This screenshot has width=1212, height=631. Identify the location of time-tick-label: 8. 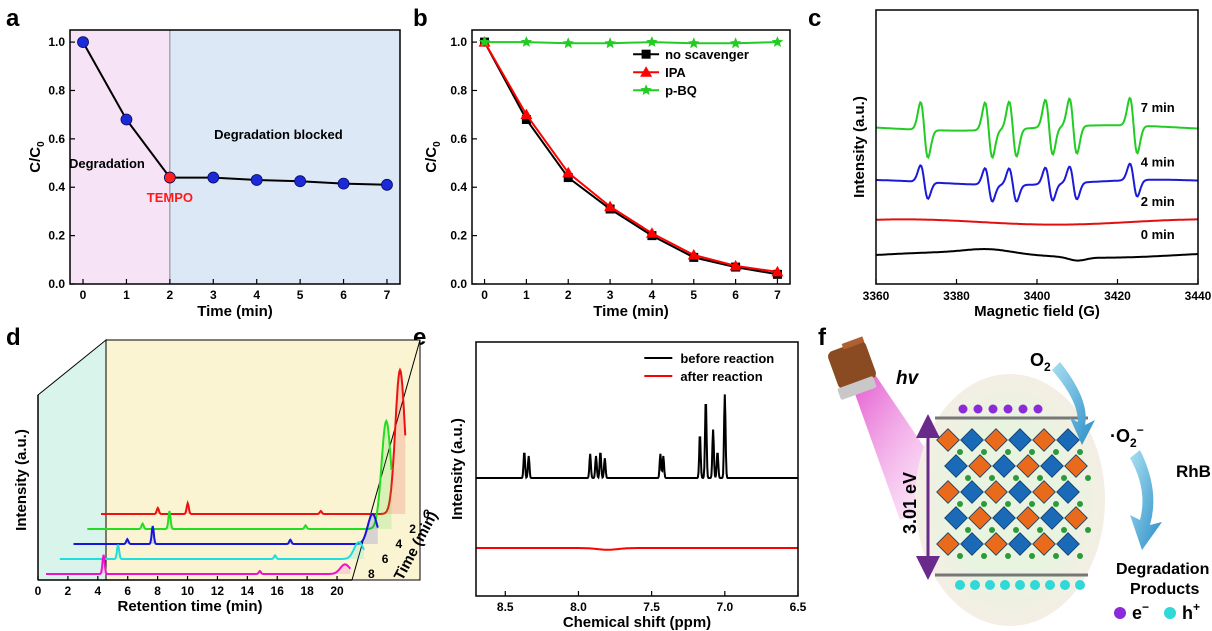
(371, 574).